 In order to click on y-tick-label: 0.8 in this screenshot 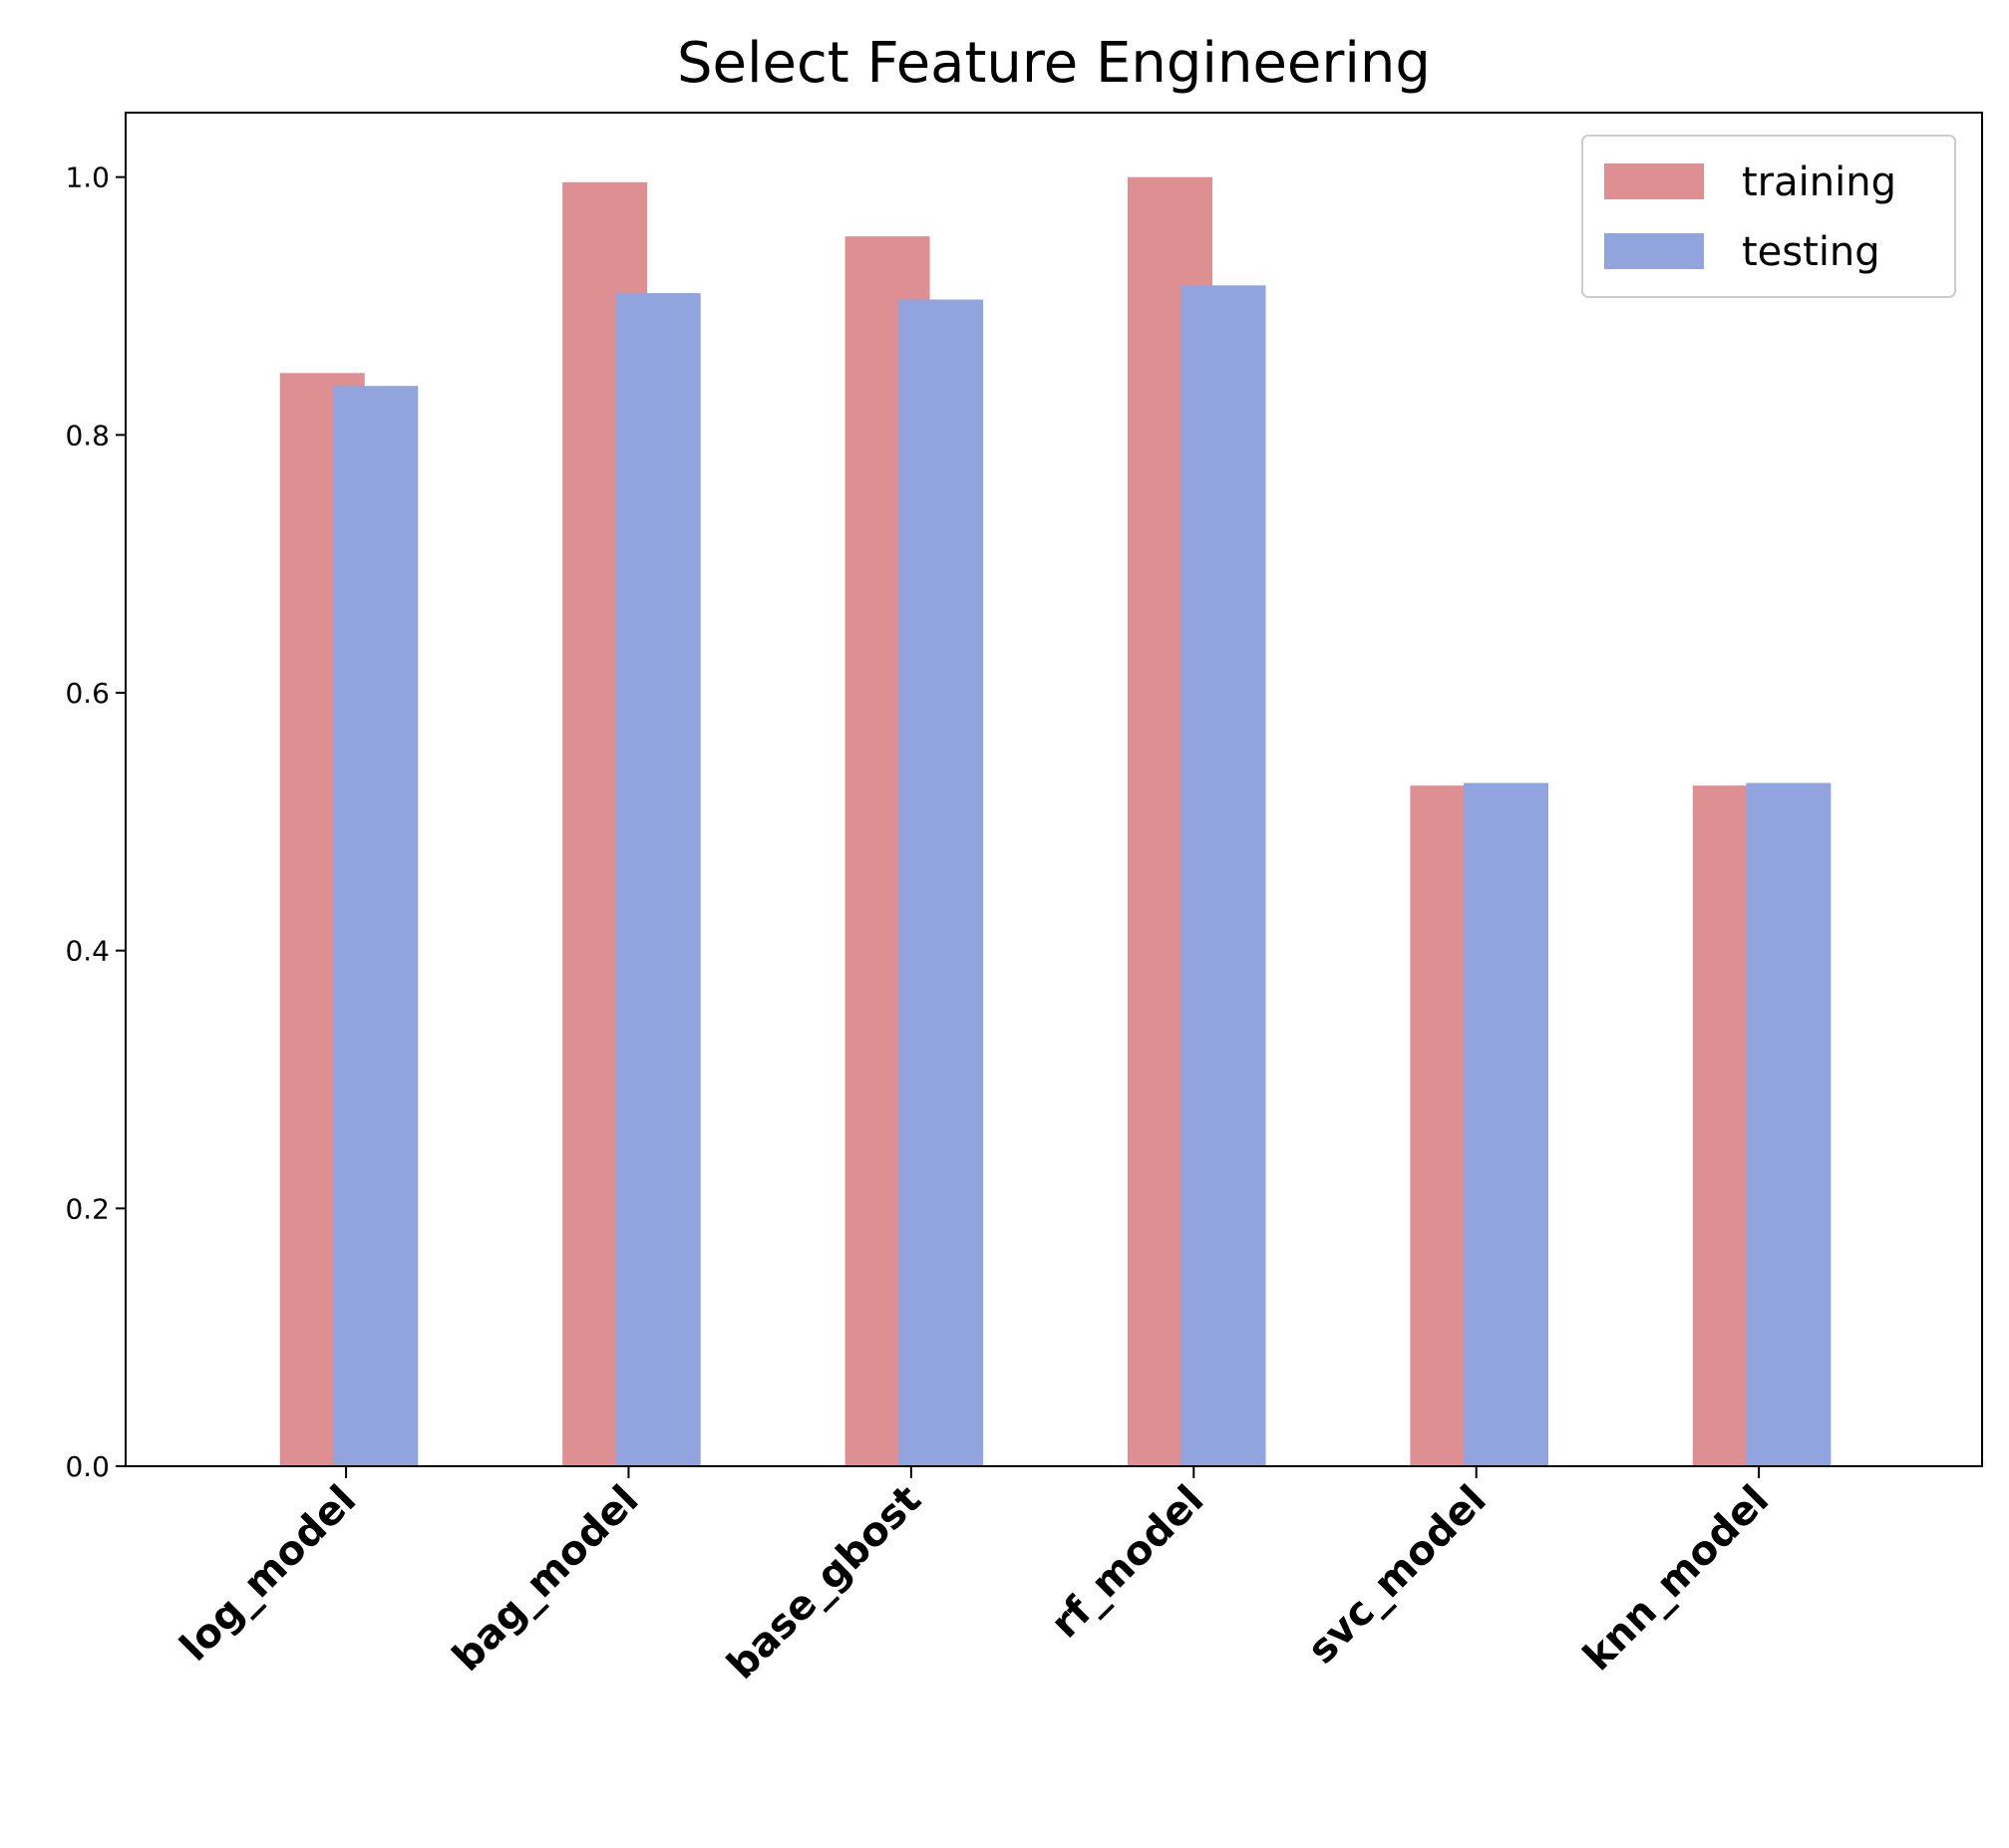, I will do `click(87, 436)`.